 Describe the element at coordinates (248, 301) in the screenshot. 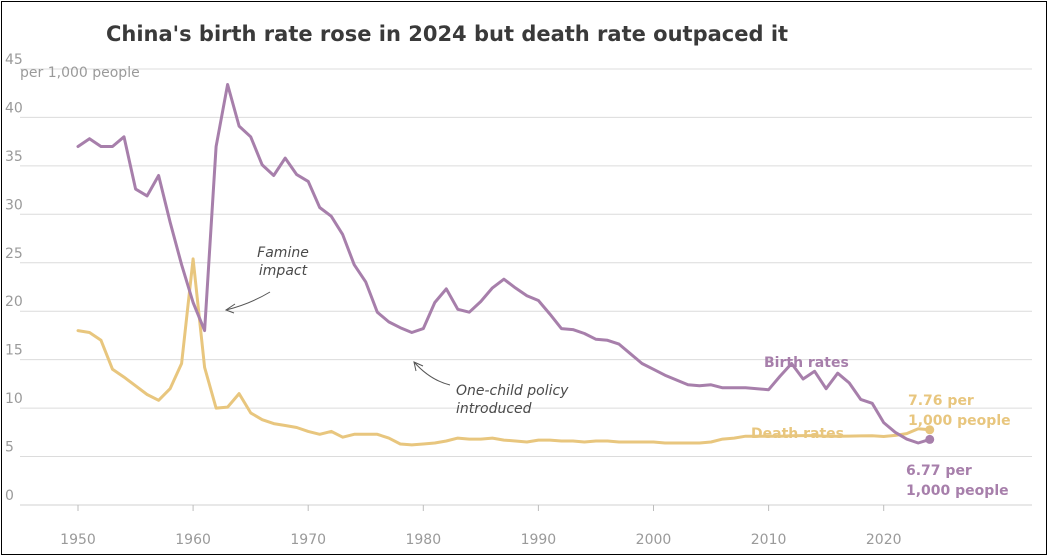

I see `annotation-1-arrow` at that location.